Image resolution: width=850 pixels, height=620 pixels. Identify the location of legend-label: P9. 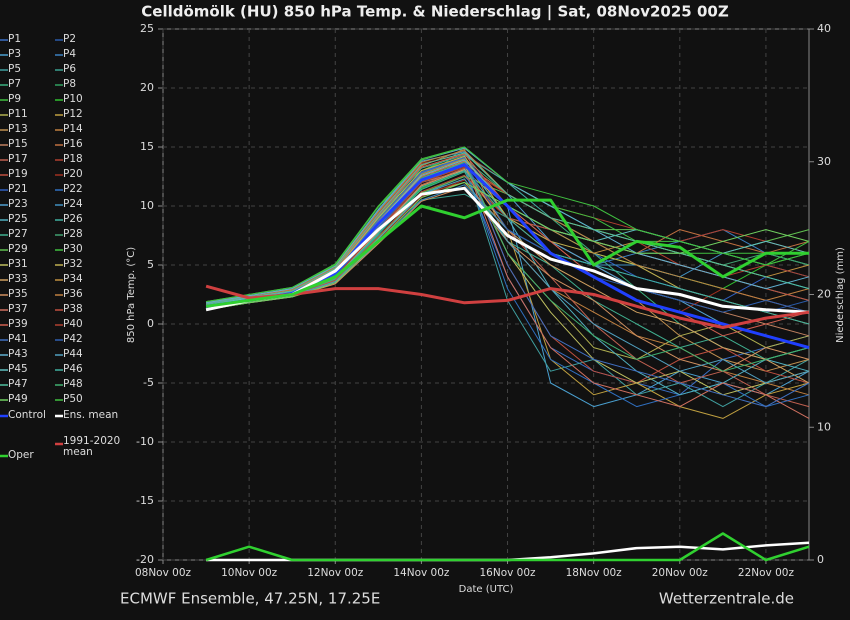
(14, 99).